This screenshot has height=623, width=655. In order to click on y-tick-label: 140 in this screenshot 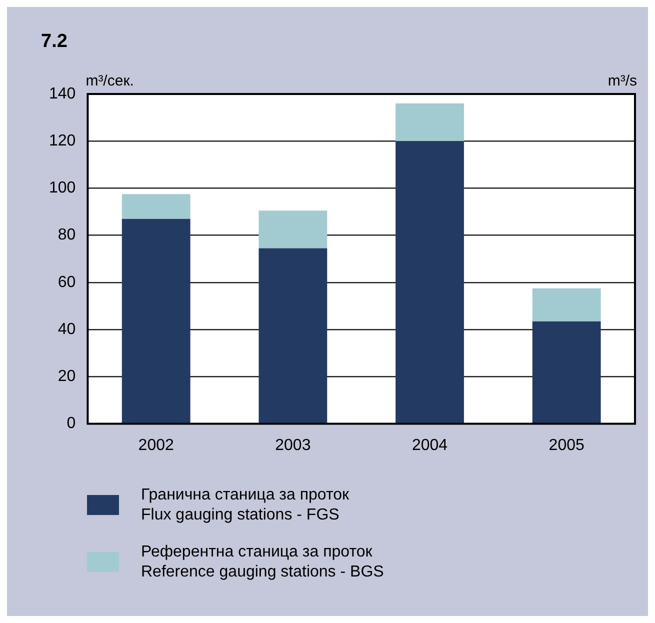, I will do `click(62, 93)`.